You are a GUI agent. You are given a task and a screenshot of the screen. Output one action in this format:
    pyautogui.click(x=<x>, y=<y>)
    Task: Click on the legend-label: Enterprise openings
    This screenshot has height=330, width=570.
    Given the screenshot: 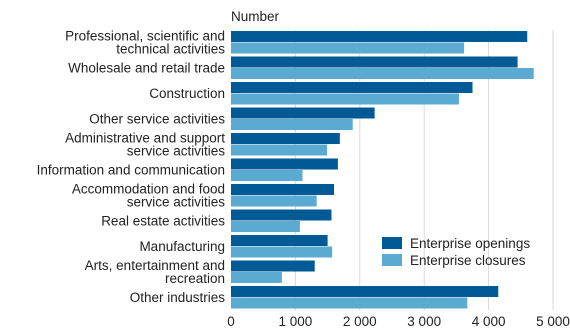 What is the action you would take?
    pyautogui.click(x=470, y=243)
    